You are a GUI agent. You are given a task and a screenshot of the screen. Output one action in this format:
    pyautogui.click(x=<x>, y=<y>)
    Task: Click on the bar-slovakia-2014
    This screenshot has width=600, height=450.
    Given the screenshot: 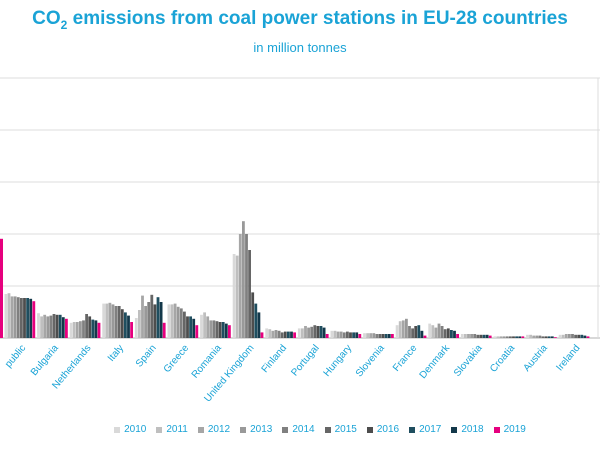 What is the action you would take?
    pyautogui.click(x=475, y=336)
    